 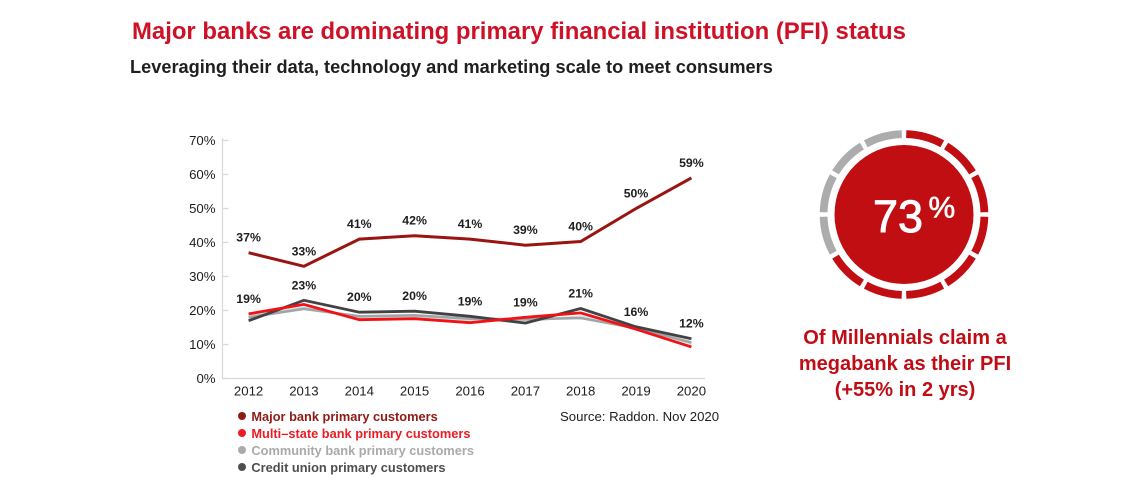 What do you see at coordinates (636, 312) in the screenshot?
I see `svg-text: 16%` at bounding box center [636, 312].